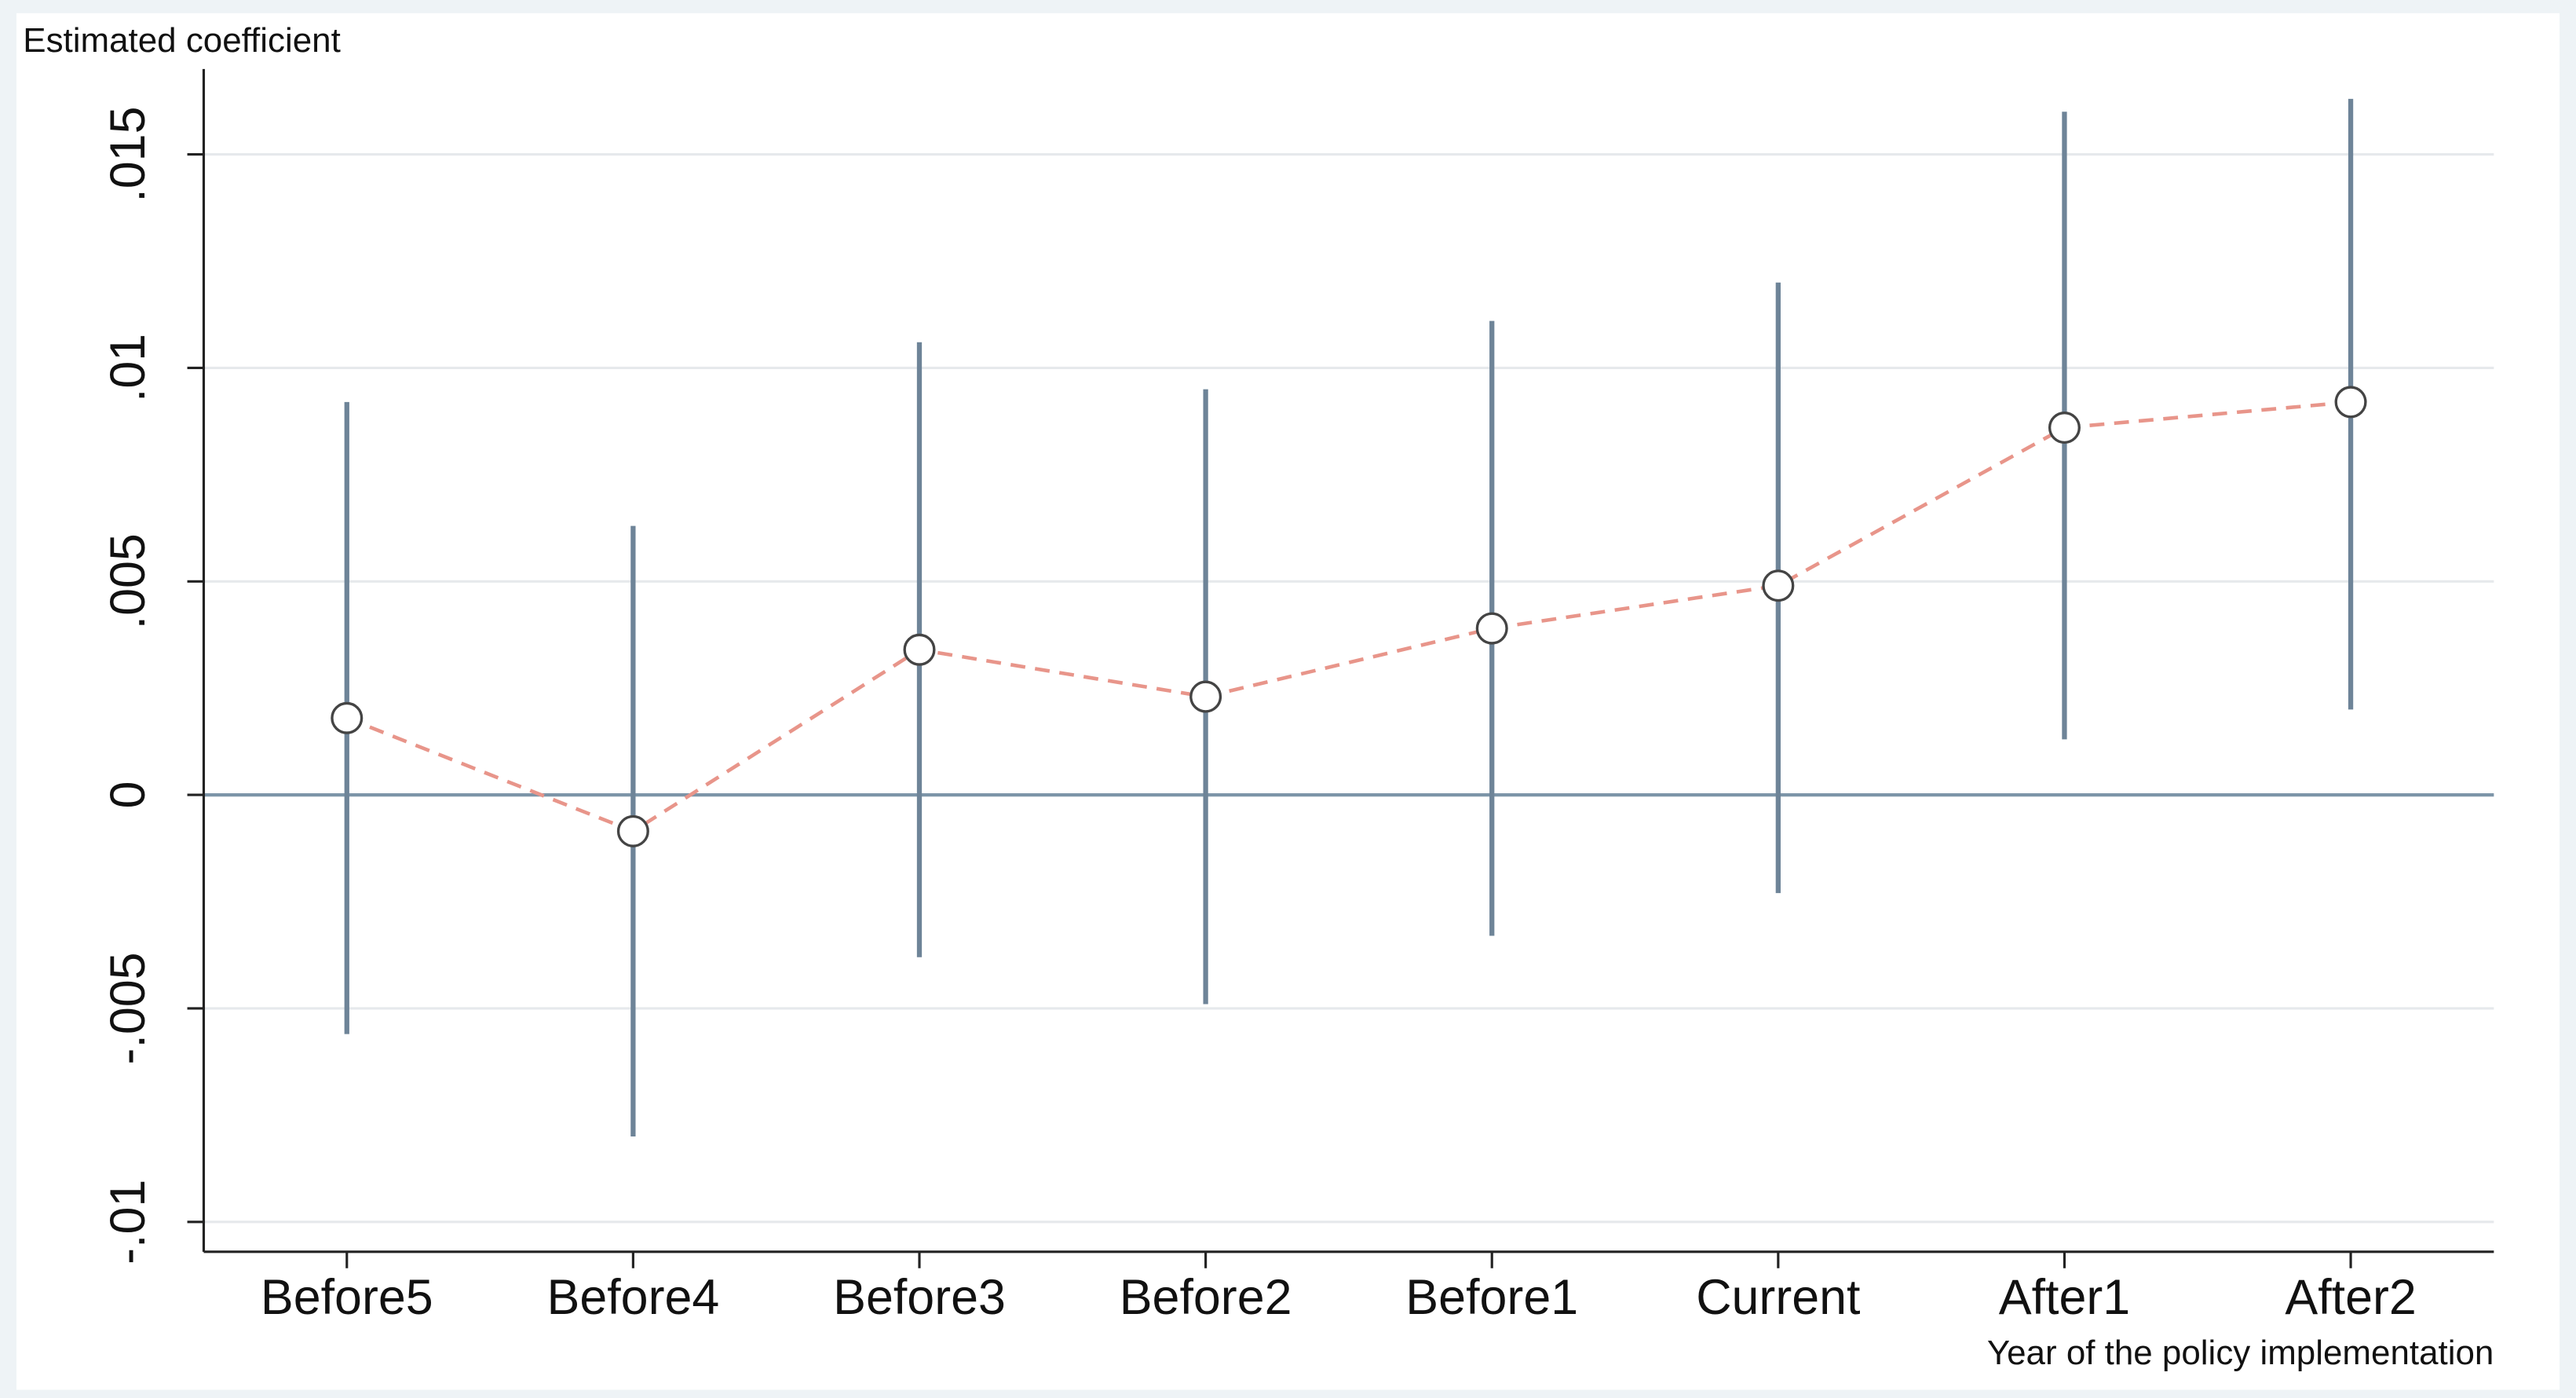 Image resolution: width=2576 pixels, height=1398 pixels. I want to click on x-tick-label: Current, so click(1778, 1297).